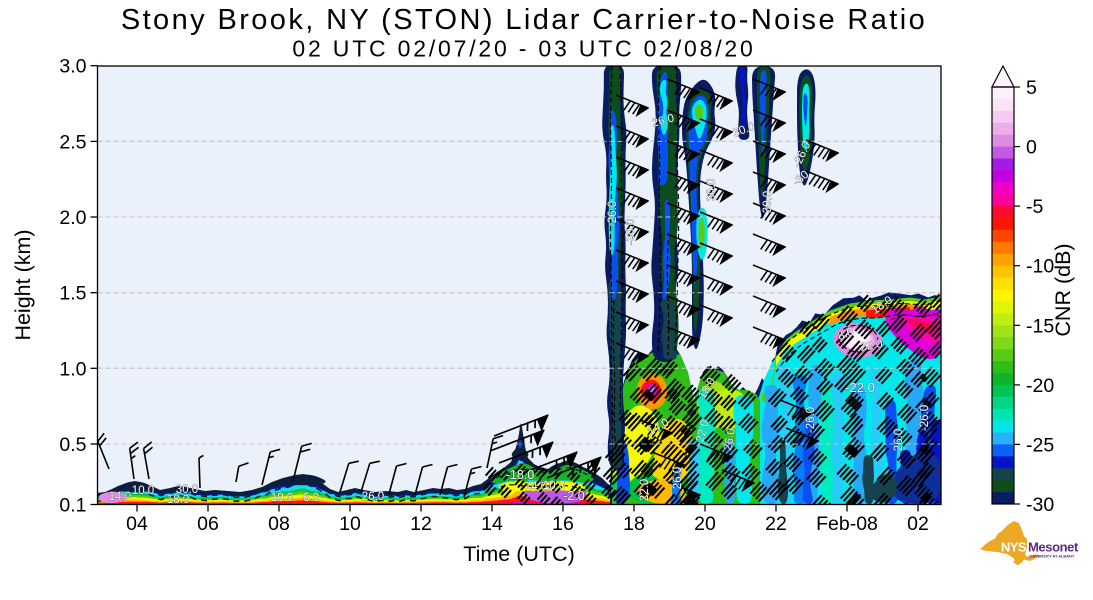  Describe the element at coordinates (918, 524) in the screenshot. I see `svg-text: 02` at that location.